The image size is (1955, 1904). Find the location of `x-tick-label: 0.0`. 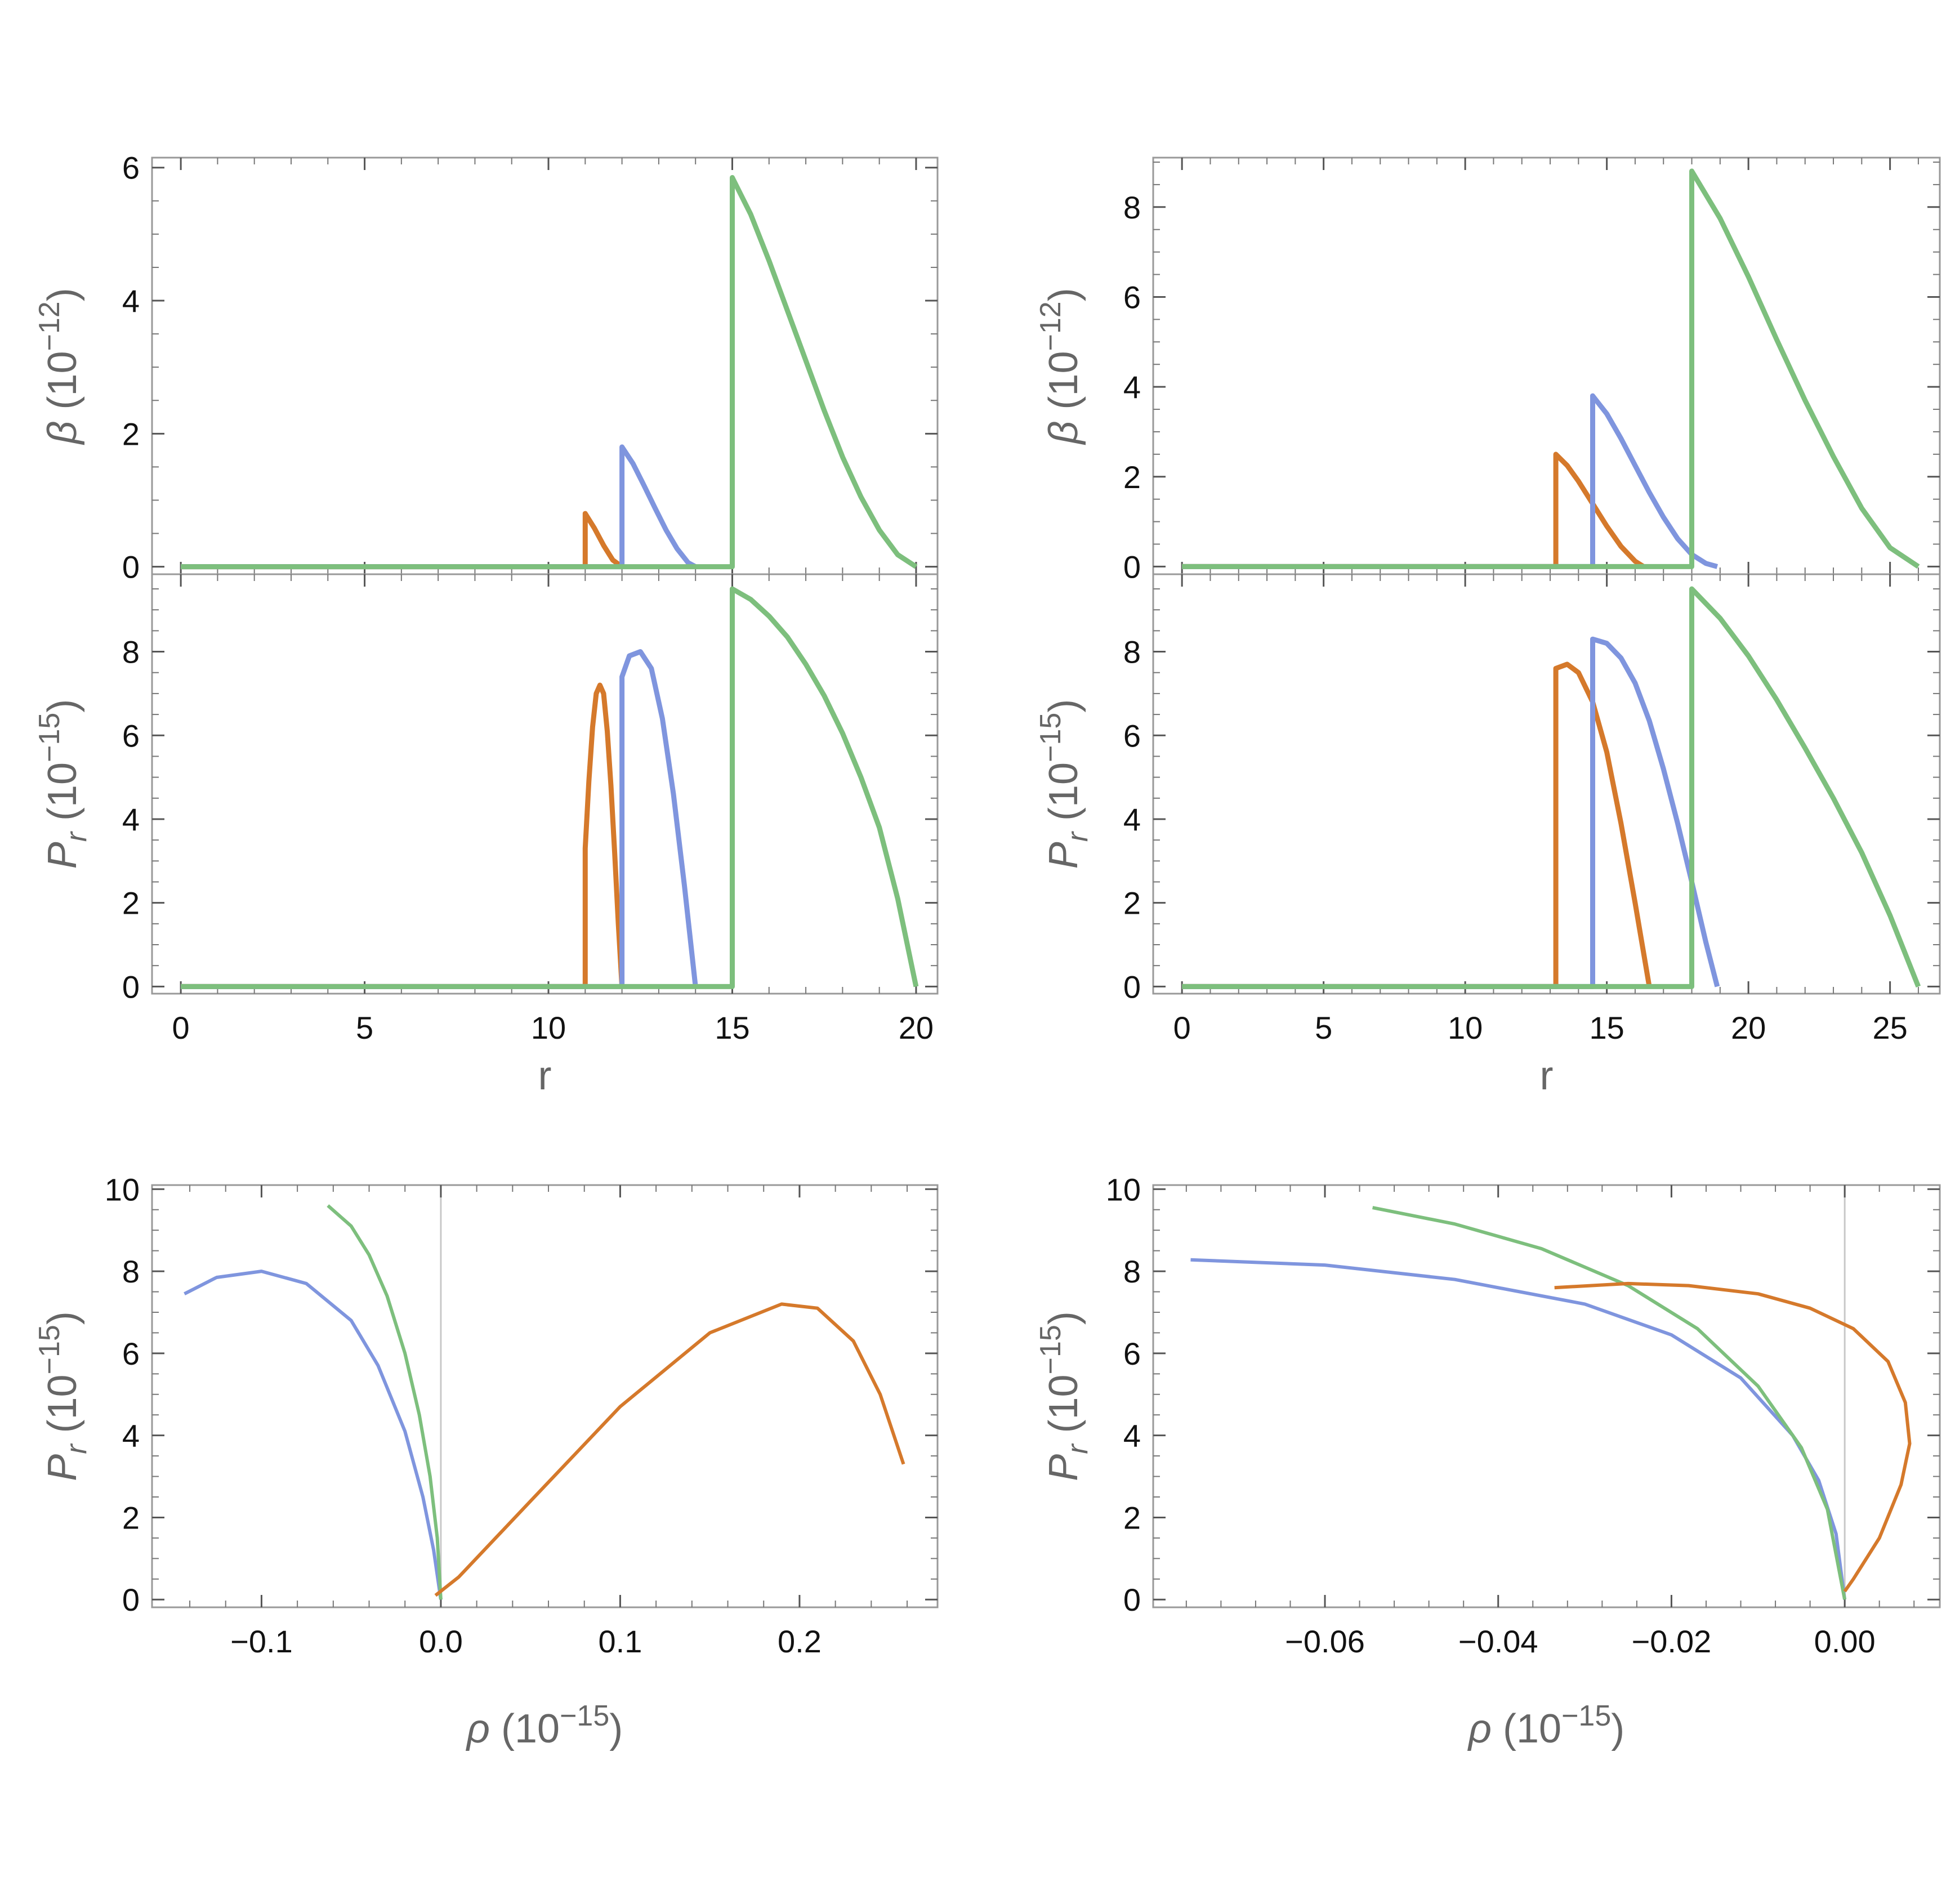

x-tick-label: 0.0 is located at coordinates (441, 1641).